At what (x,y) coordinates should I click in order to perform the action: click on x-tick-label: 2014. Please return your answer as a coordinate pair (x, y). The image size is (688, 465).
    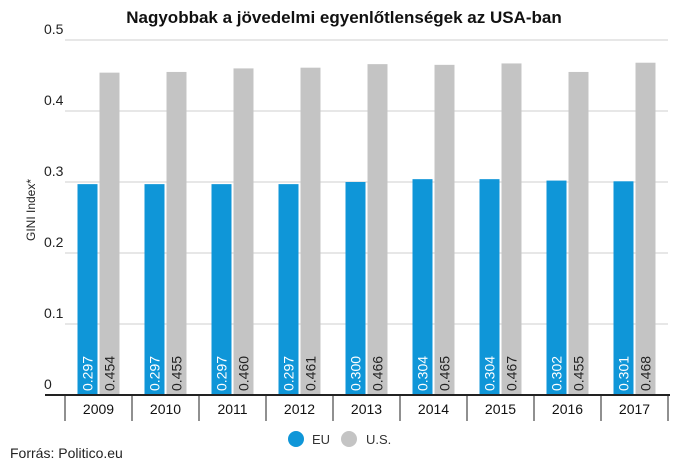
    Looking at the image, I should click on (433, 409).